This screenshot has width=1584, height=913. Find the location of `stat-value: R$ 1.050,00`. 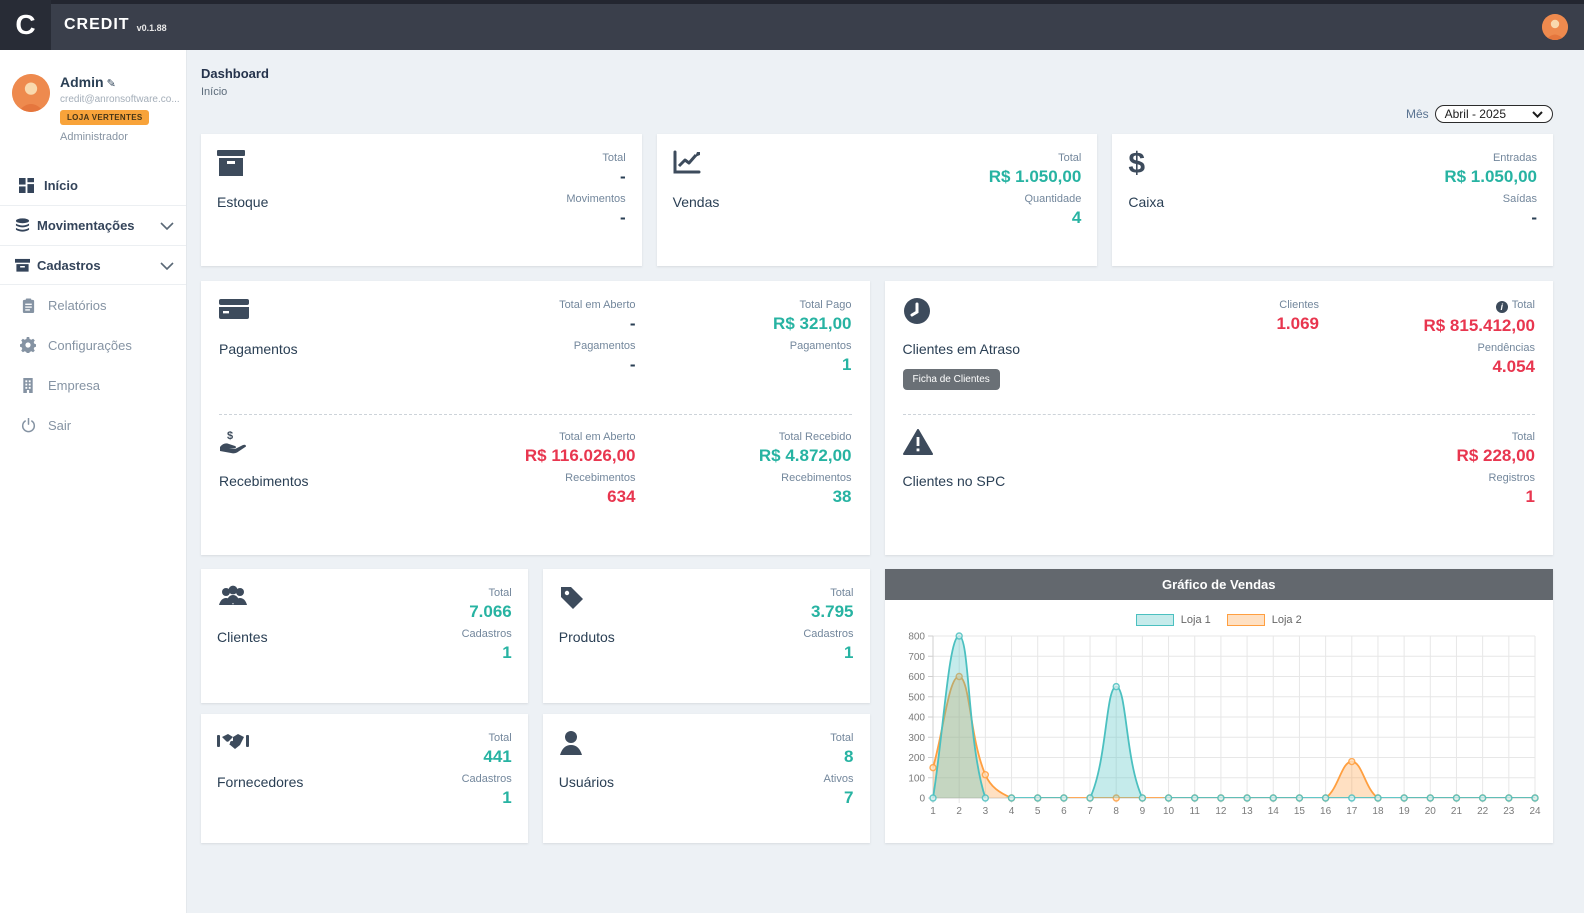

stat-value: R$ 1.050,00 is located at coordinates (1035, 176).